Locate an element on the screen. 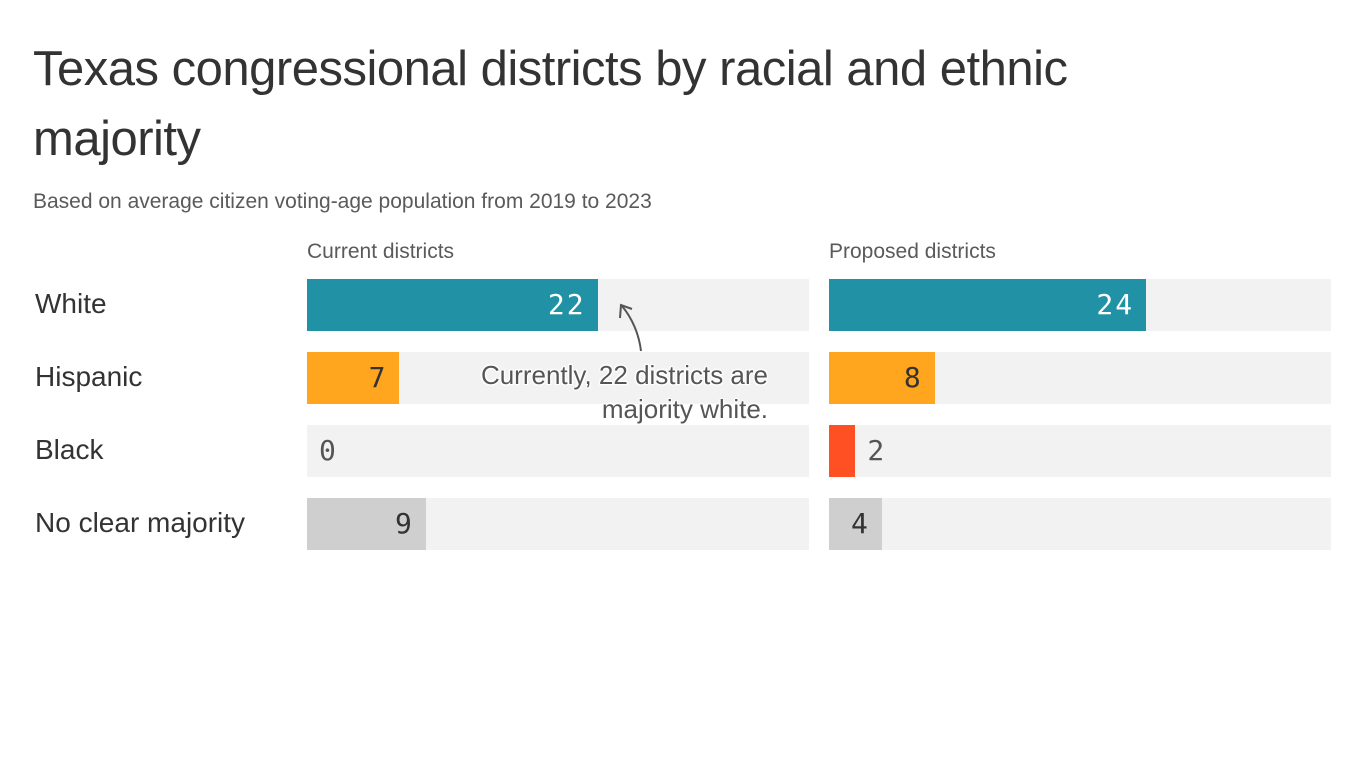 This screenshot has height=768, width=1366. category-label-white: White is located at coordinates (71, 303).